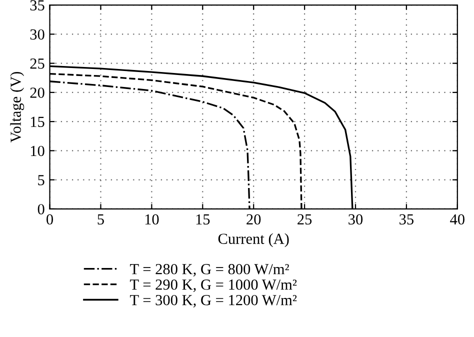 This screenshot has width=474, height=337. Describe the element at coordinates (101, 219) in the screenshot. I see `x-tick-label: 5` at that location.